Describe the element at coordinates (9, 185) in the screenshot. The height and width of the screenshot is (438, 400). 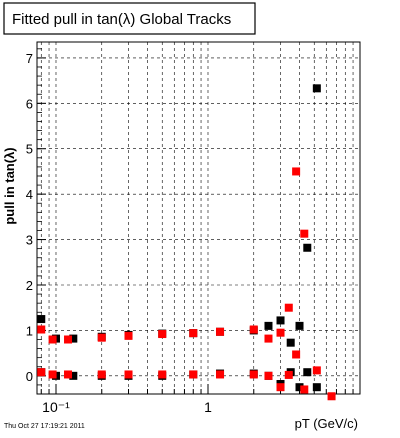
I see `y-axis-label: pull in tan(λ)` at that location.